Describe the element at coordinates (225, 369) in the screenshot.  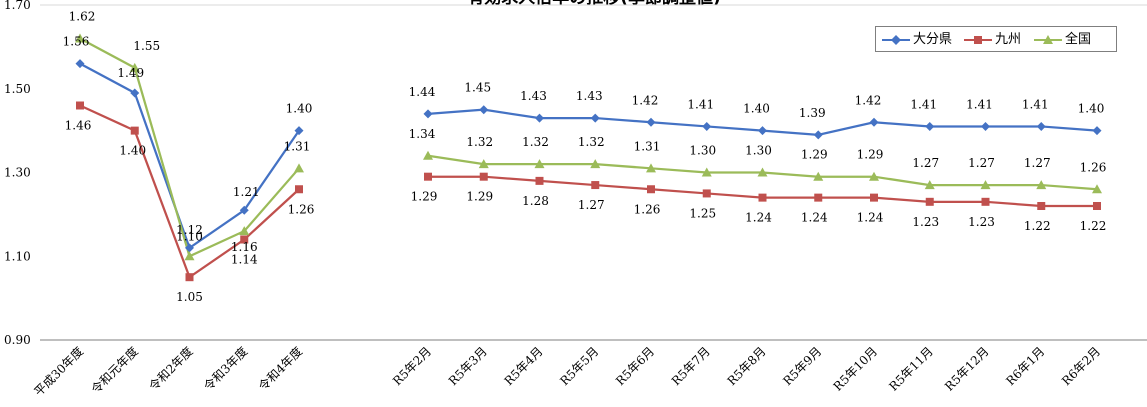
I see `x-tick-label: 令和3年度` at that location.